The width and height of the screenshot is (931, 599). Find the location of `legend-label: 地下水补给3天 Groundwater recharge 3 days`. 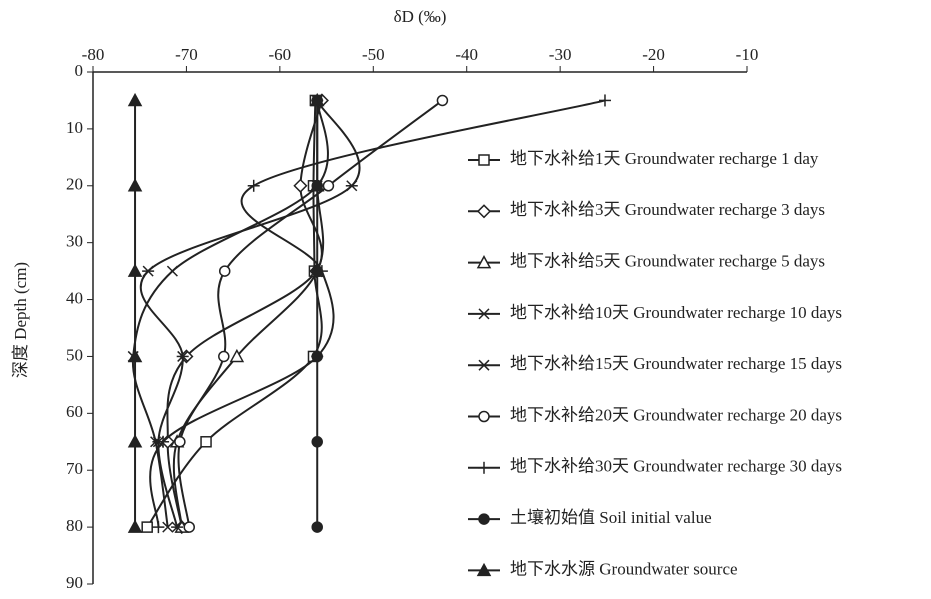

legend-label: 地下水补给3天 Groundwater recharge 3 days is located at coordinates (667, 209).